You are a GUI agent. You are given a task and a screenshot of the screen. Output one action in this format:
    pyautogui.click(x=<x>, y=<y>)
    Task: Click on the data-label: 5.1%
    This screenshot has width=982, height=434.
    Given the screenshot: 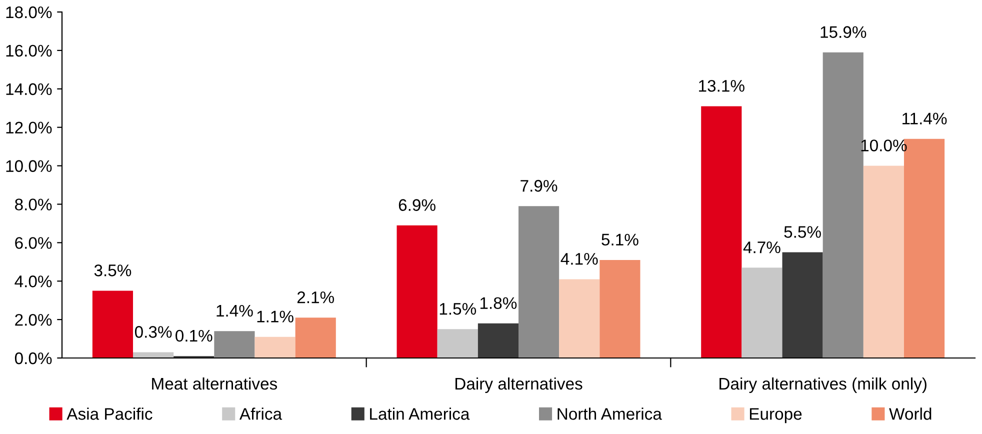 What is the action you would take?
    pyautogui.click(x=620, y=240)
    